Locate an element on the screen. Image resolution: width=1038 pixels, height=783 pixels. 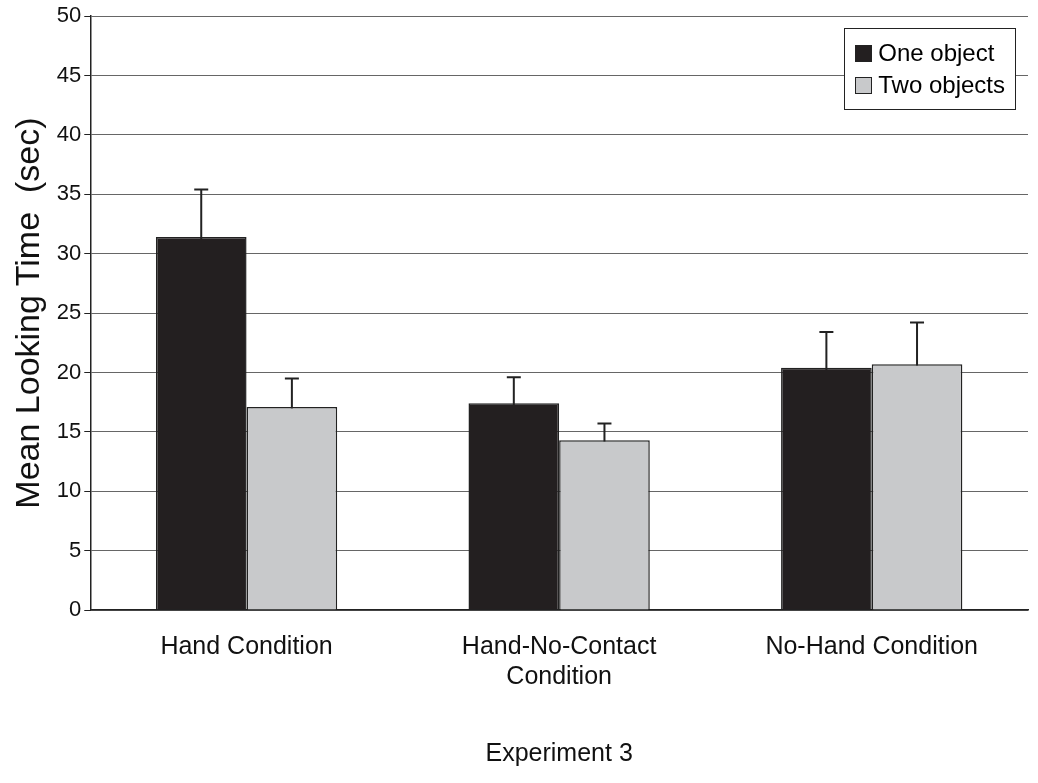
y-axis-title: Mean Looking Time (sec) is located at coordinates (26, 313).